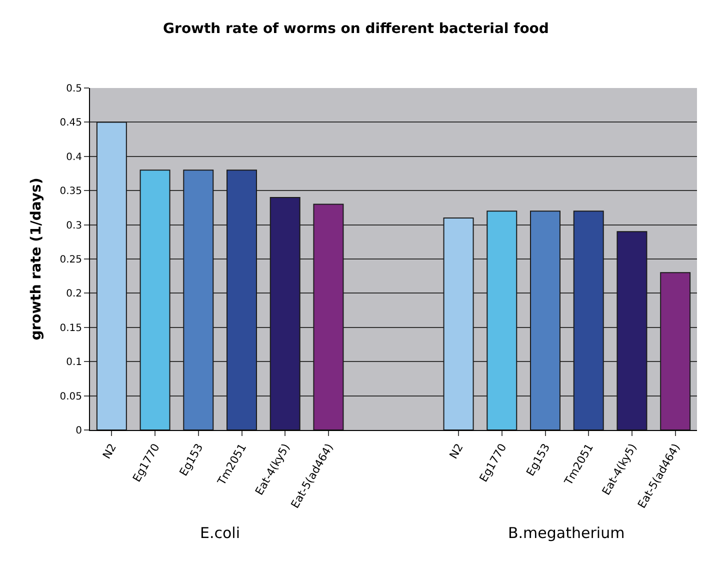 This screenshot has width=712, height=580. What do you see at coordinates (74, 226) in the screenshot?
I see `y-tick-label: 0.3` at bounding box center [74, 226].